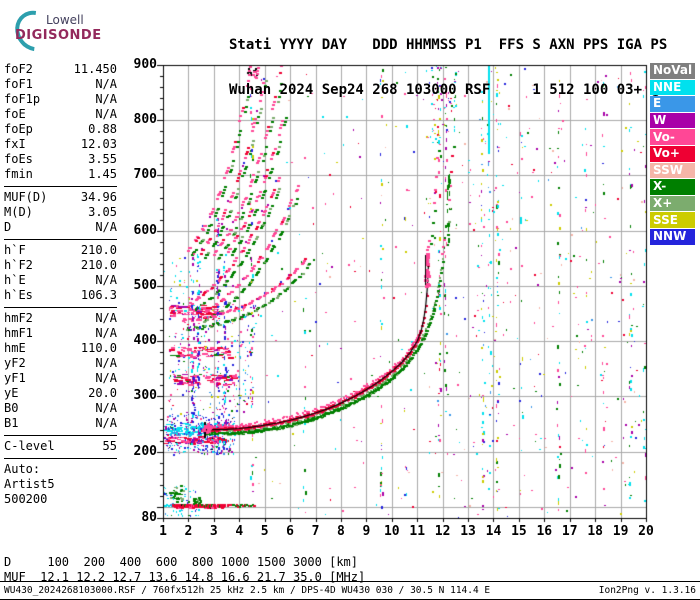  I want to click on legend-item-sse: SSE, so click(672, 220).